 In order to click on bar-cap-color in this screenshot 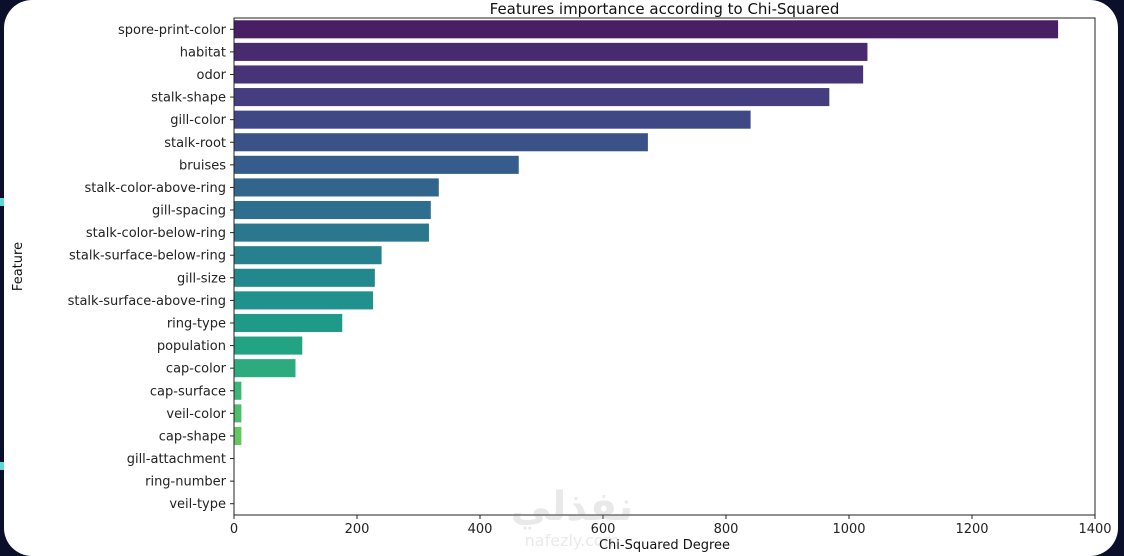, I will do `click(265, 368)`.